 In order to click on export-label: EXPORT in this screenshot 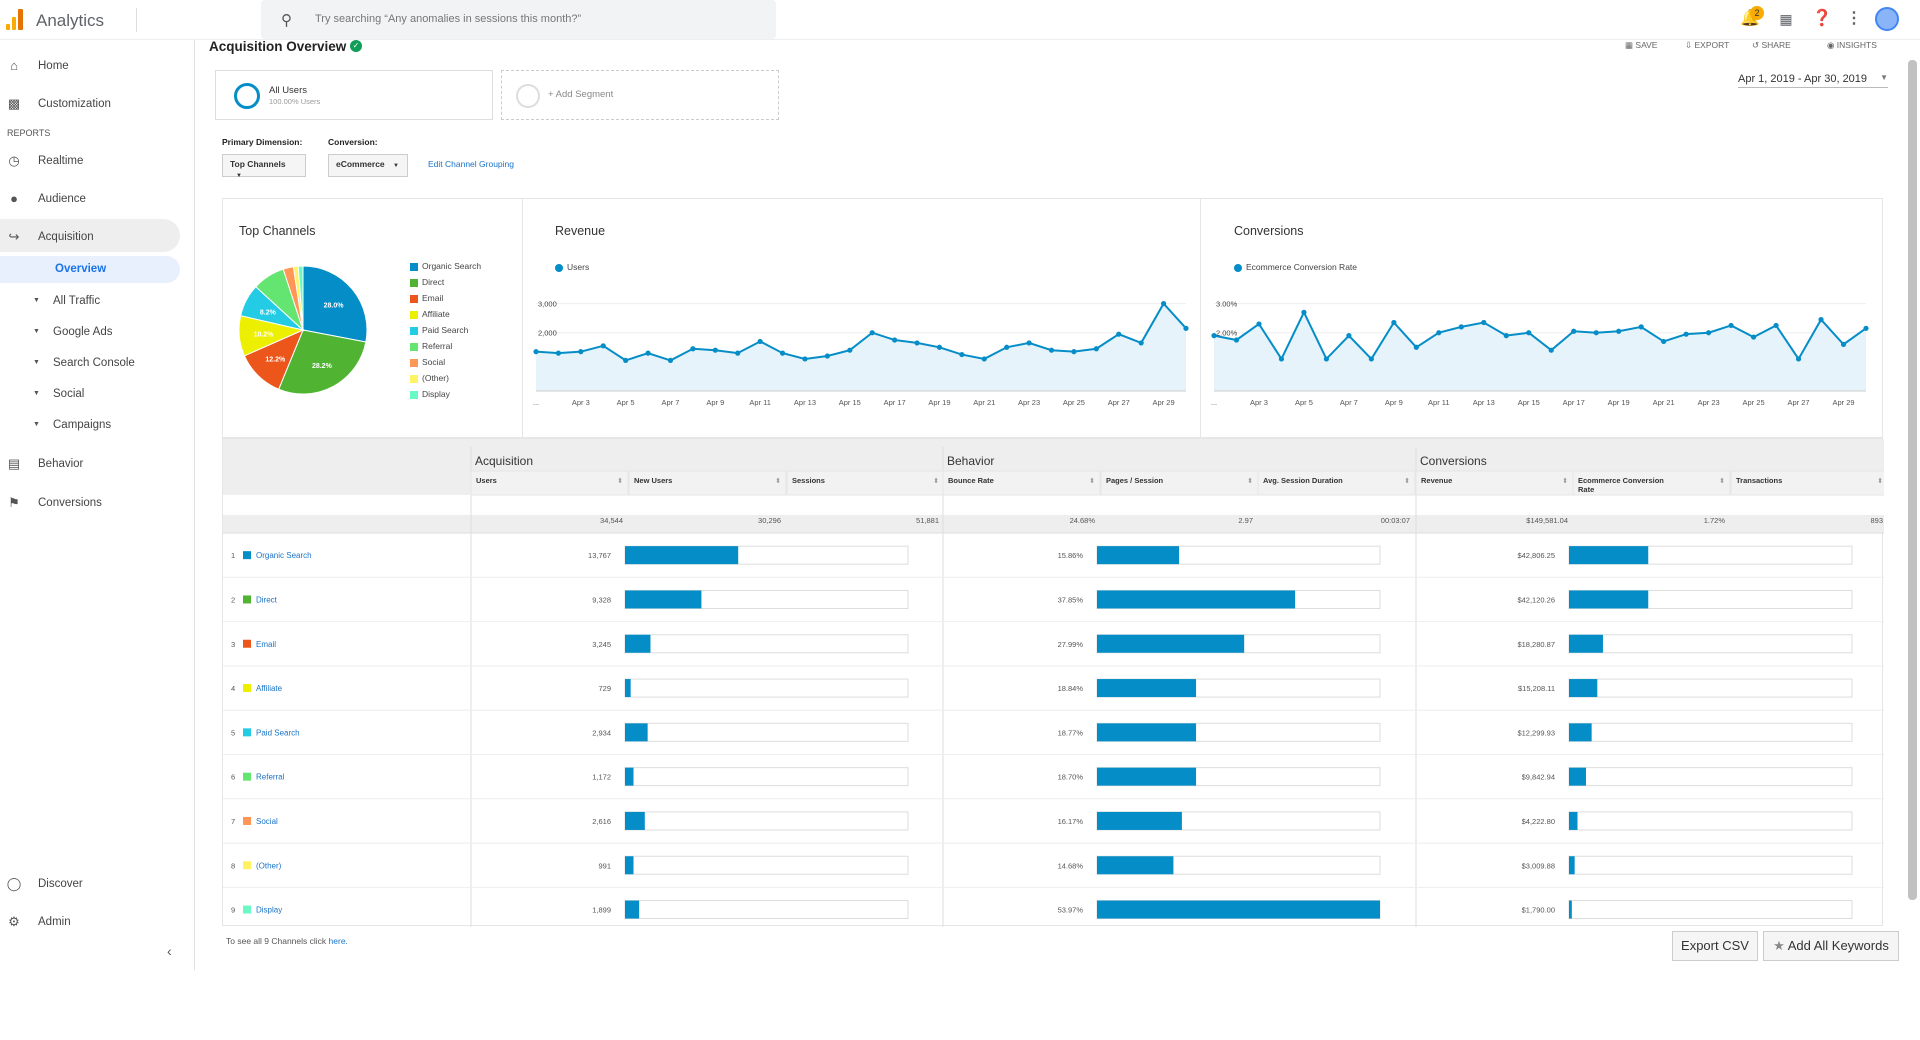, I will do `click(1712, 45)`.